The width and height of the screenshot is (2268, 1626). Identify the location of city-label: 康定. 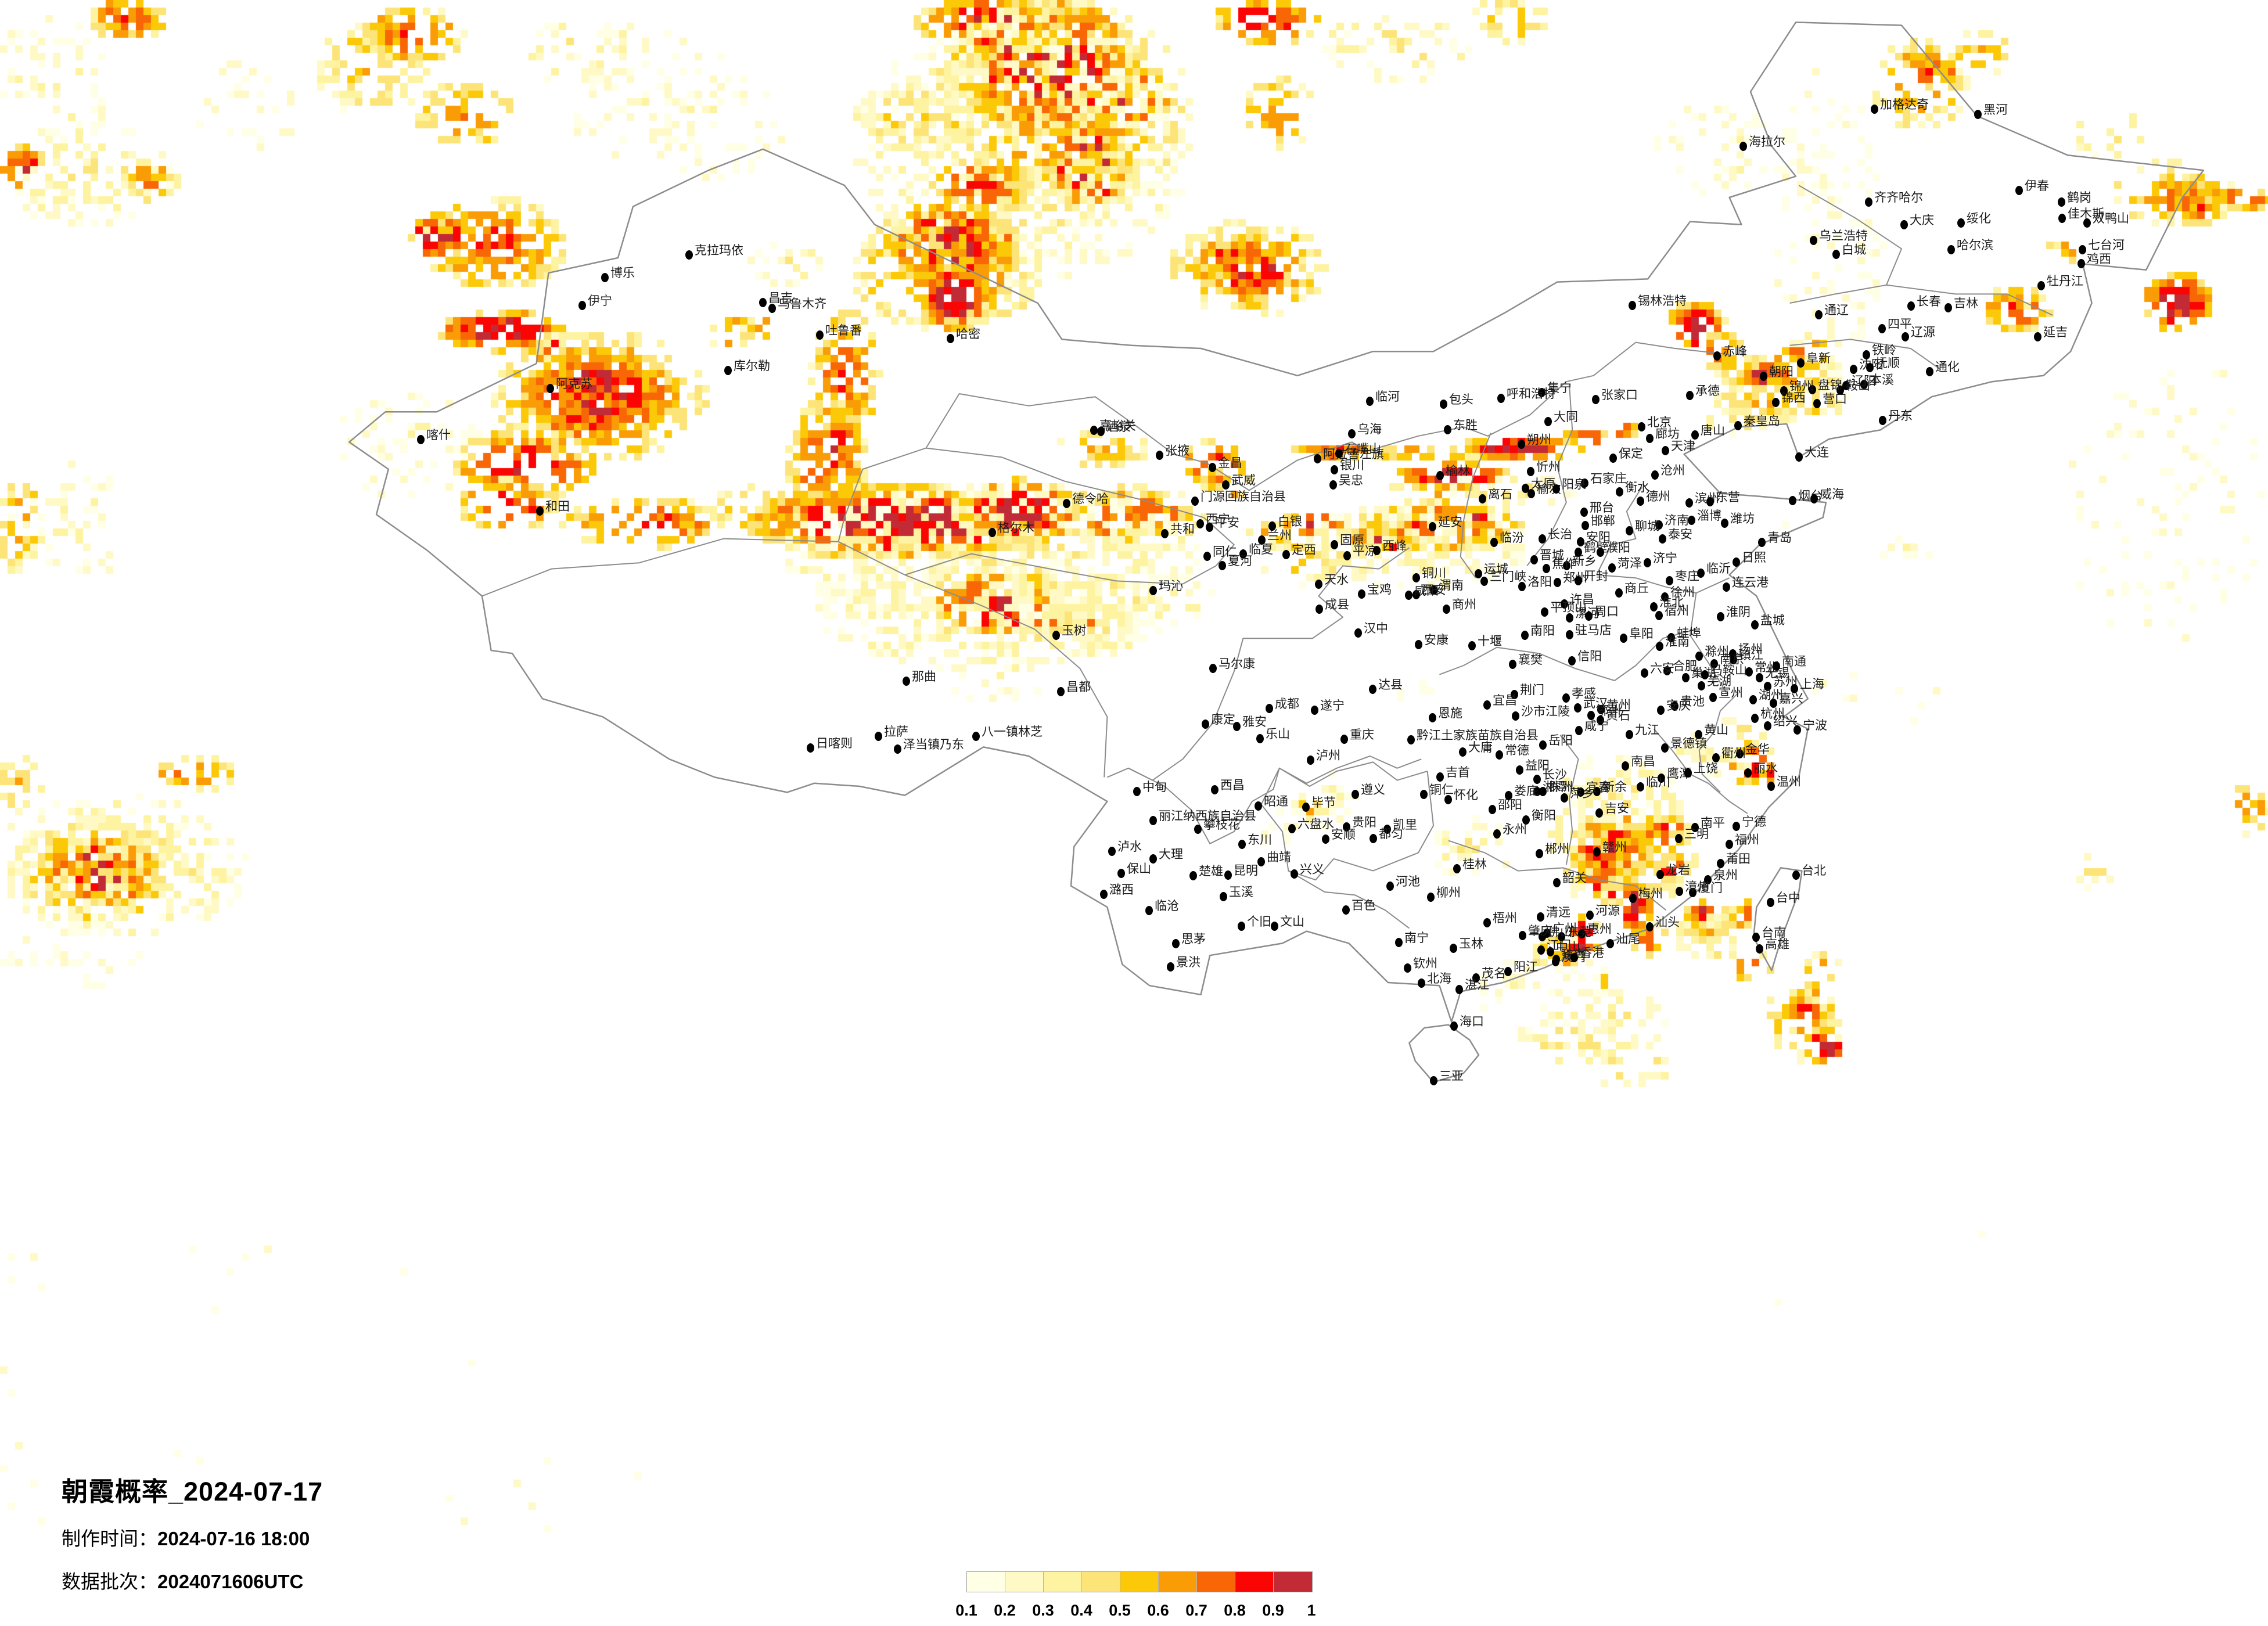
(1223, 719).